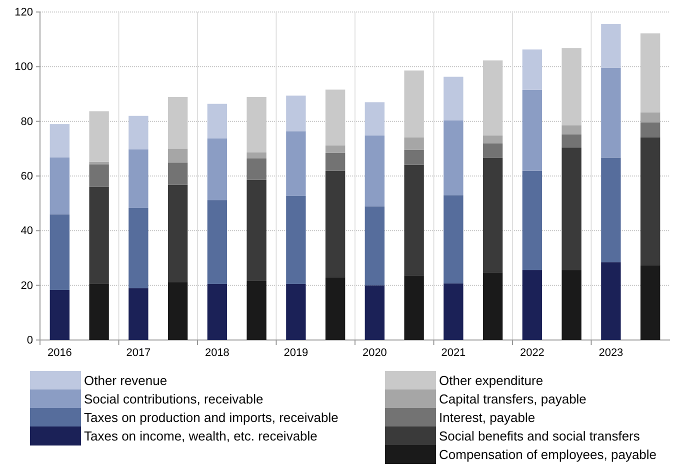 The height and width of the screenshot is (468, 675). What do you see at coordinates (296, 353) in the screenshot?
I see `x-tick-label: 2019` at bounding box center [296, 353].